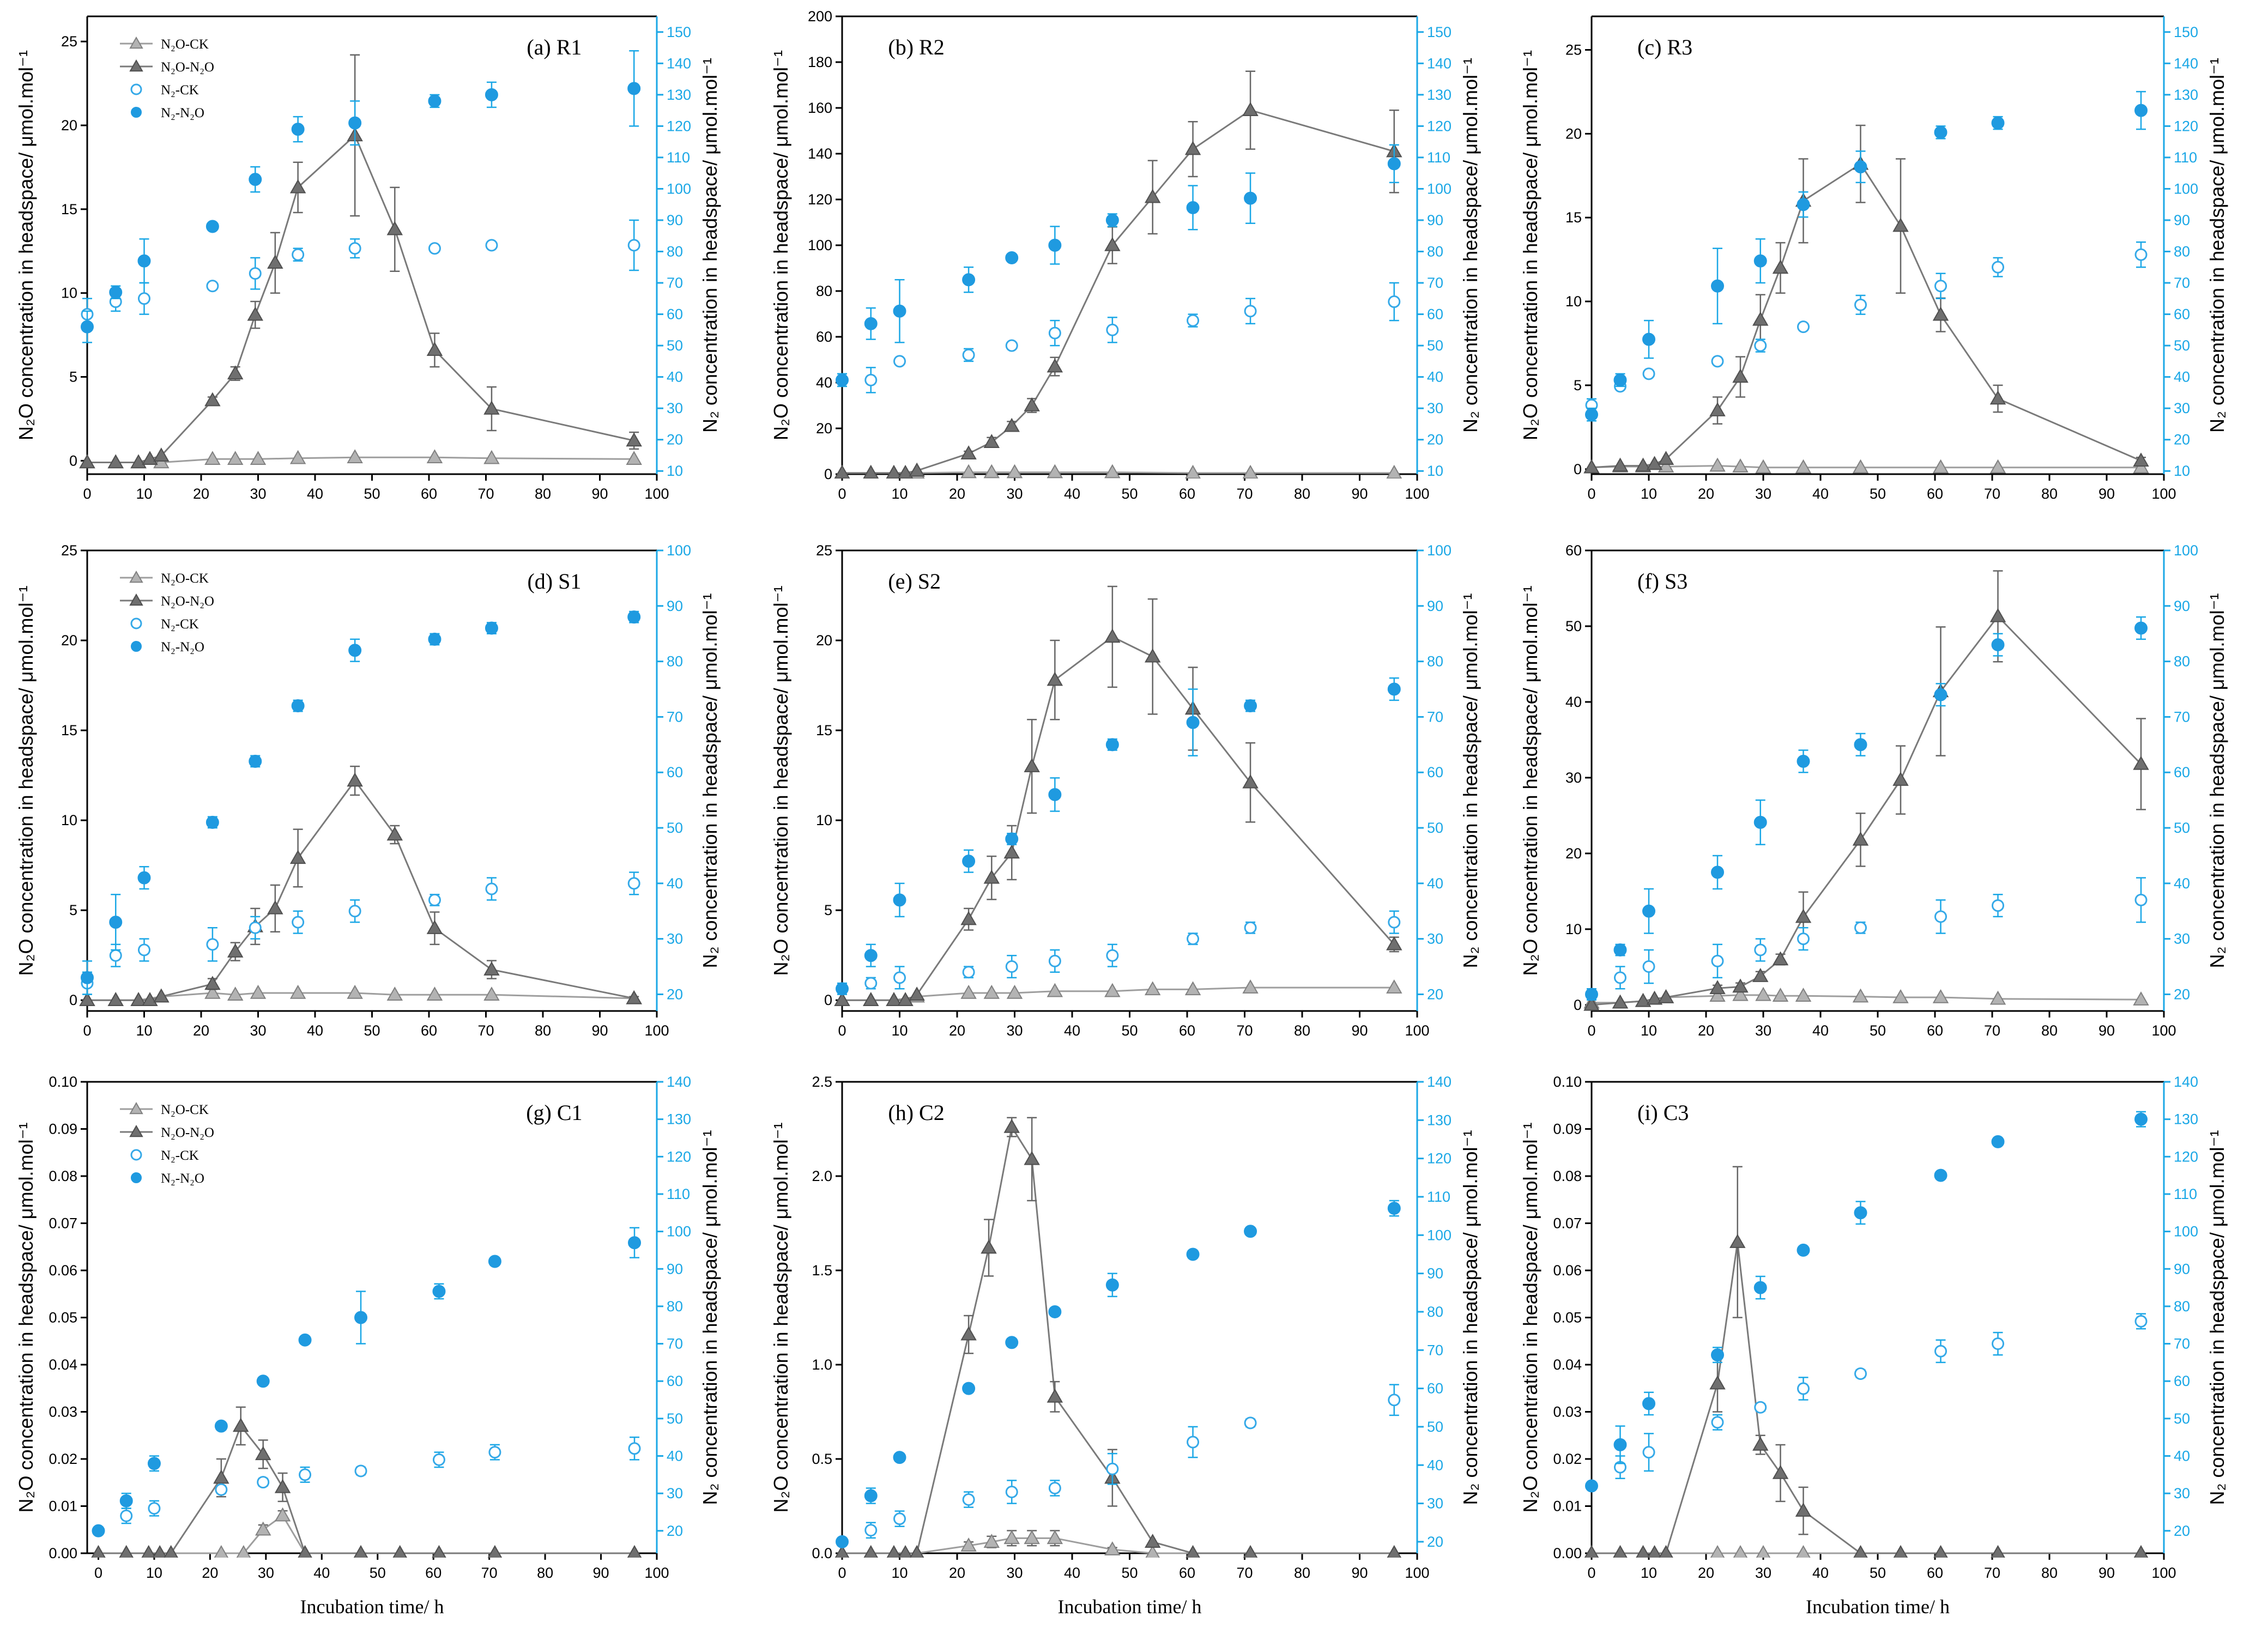  What do you see at coordinates (69, 293) in the screenshot?
I see `y-left-tick-label: 10` at bounding box center [69, 293].